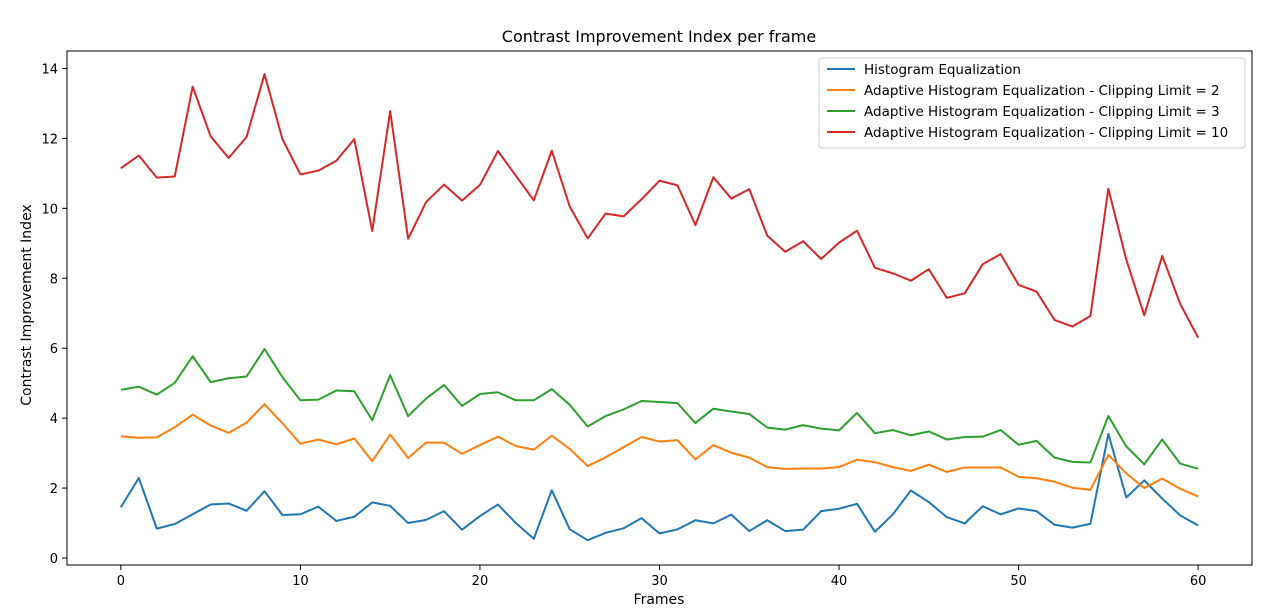 The height and width of the screenshot is (612, 1280). Describe the element at coordinates (49, 69) in the screenshot. I see `y-tick-label: 14` at that location.